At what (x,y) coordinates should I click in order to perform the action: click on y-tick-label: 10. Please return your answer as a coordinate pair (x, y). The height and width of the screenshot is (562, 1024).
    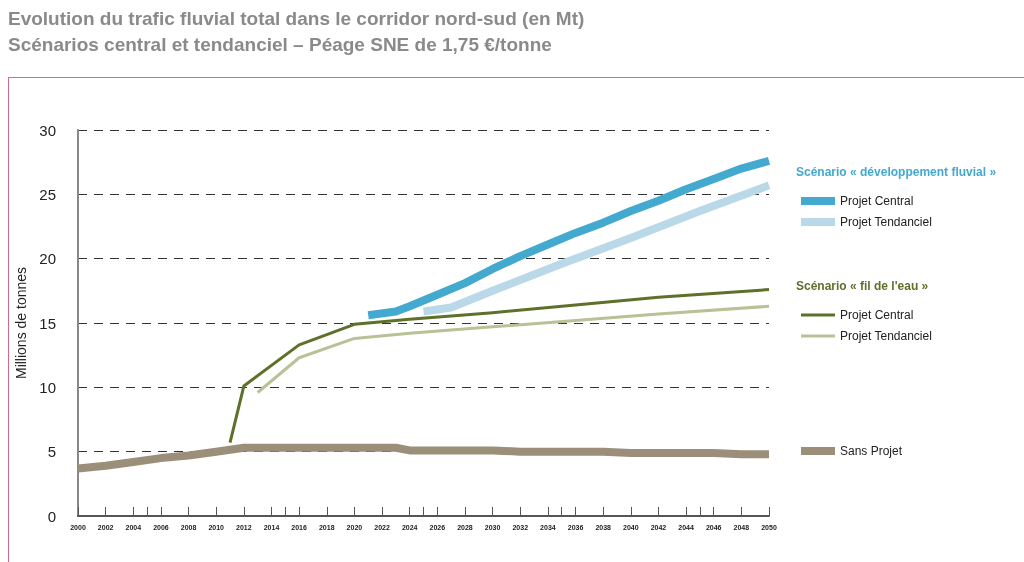
    Looking at the image, I should click on (47, 387).